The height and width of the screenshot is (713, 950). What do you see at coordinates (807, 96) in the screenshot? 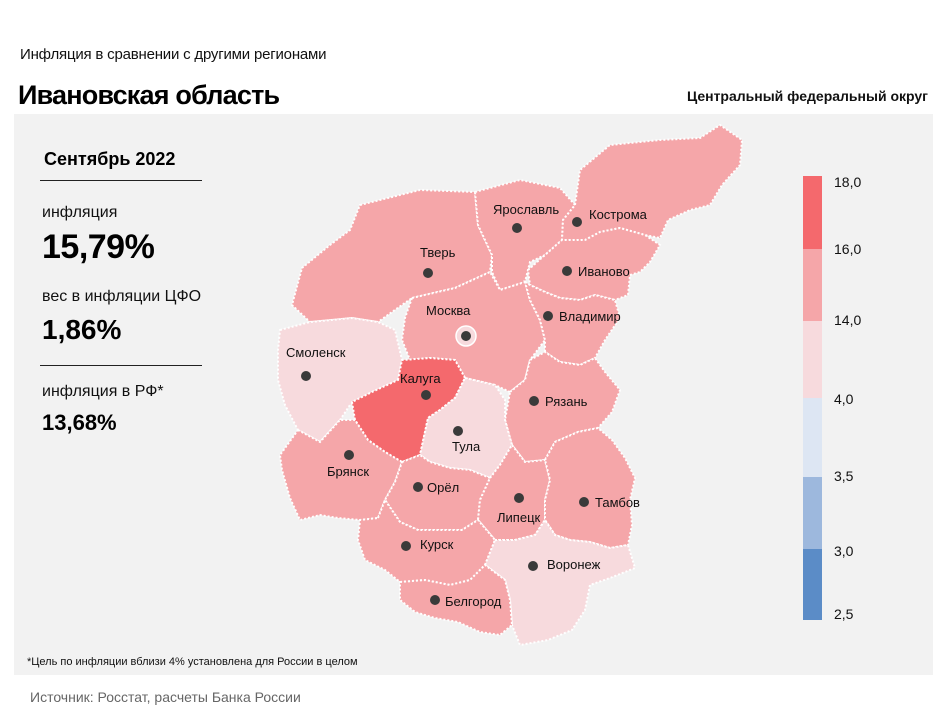
I see `district-label: Центральный федеральный округ` at bounding box center [807, 96].